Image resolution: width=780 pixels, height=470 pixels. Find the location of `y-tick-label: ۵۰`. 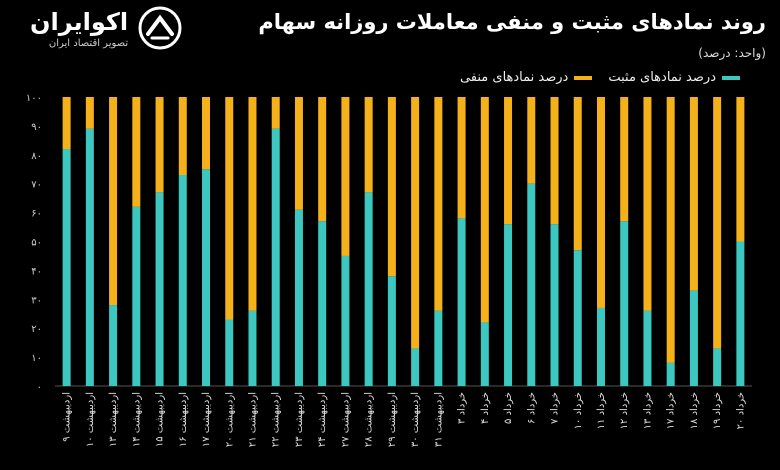

y-tick-label: ۵۰ is located at coordinates (36, 243).